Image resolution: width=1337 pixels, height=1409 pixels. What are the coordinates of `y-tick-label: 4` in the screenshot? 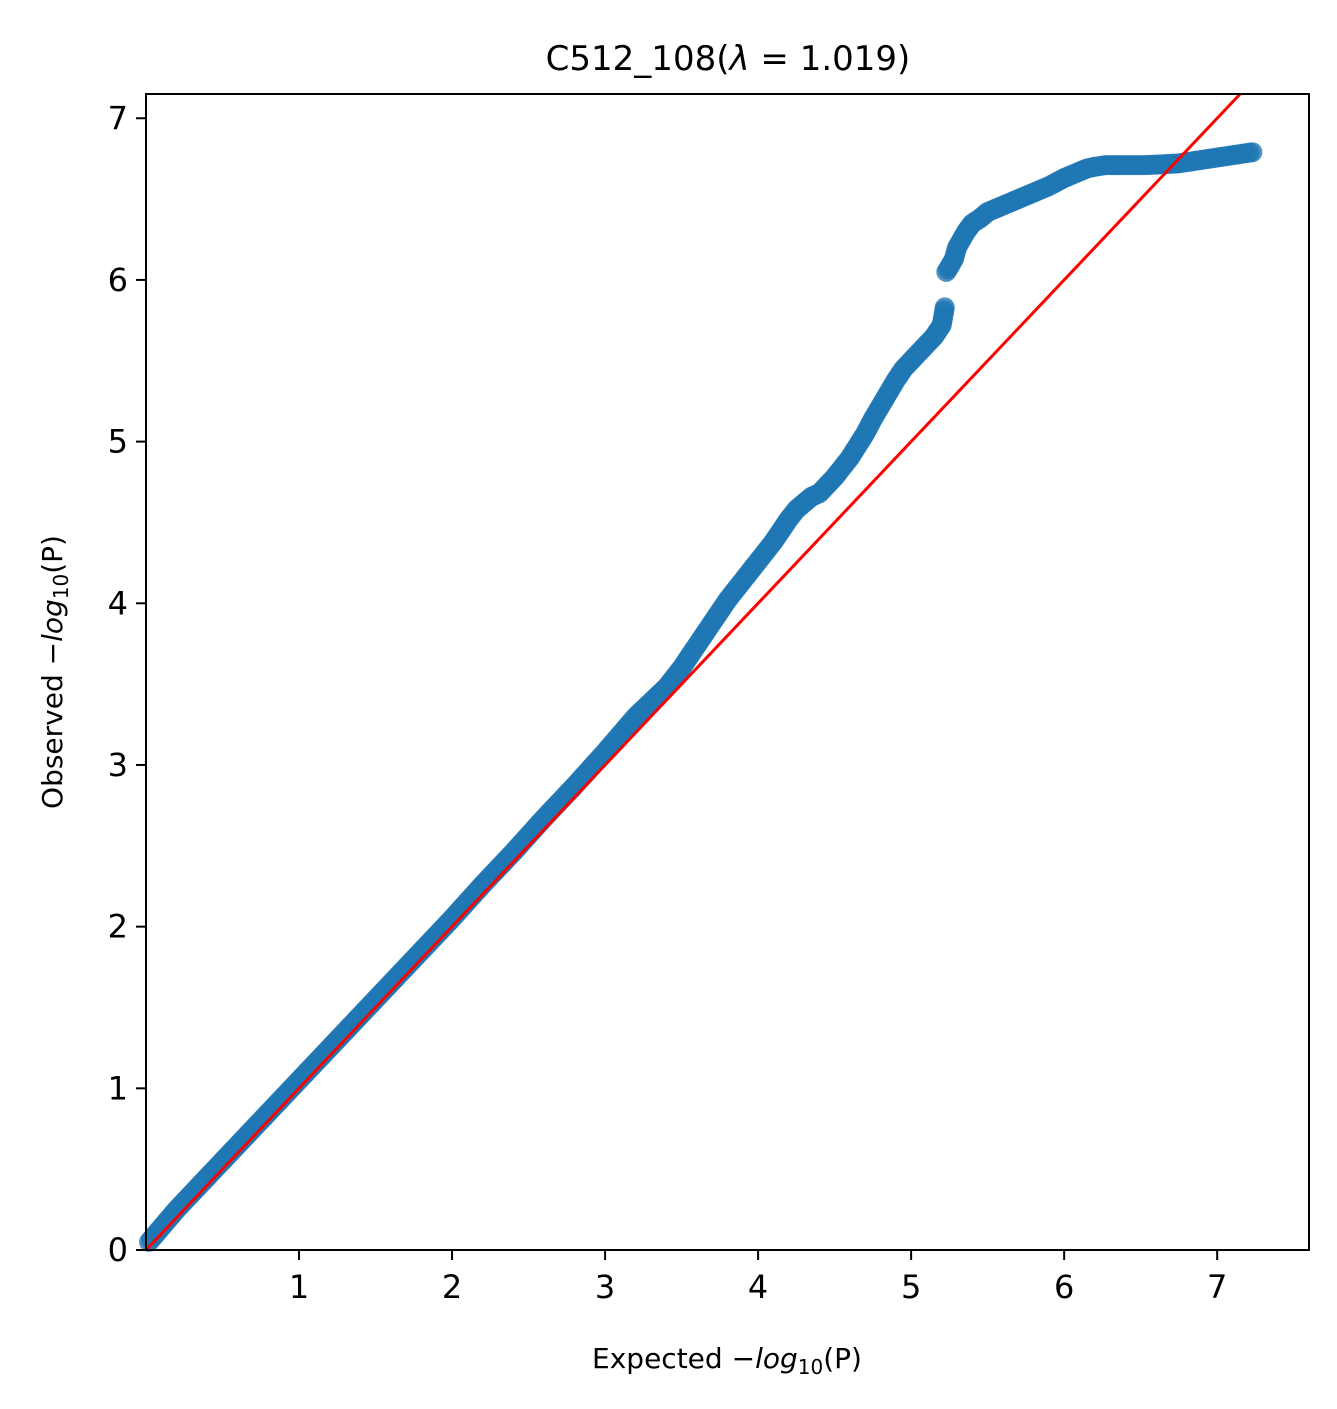 It's located at (118, 603).